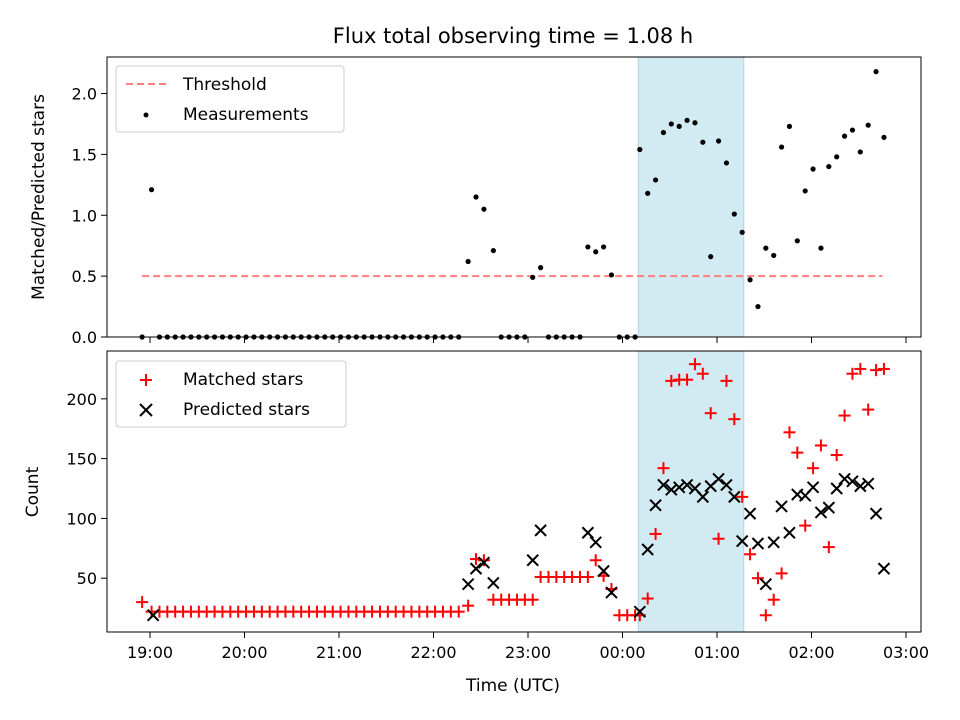  I want to click on y-tick-label: 1.5, so click(84, 154).